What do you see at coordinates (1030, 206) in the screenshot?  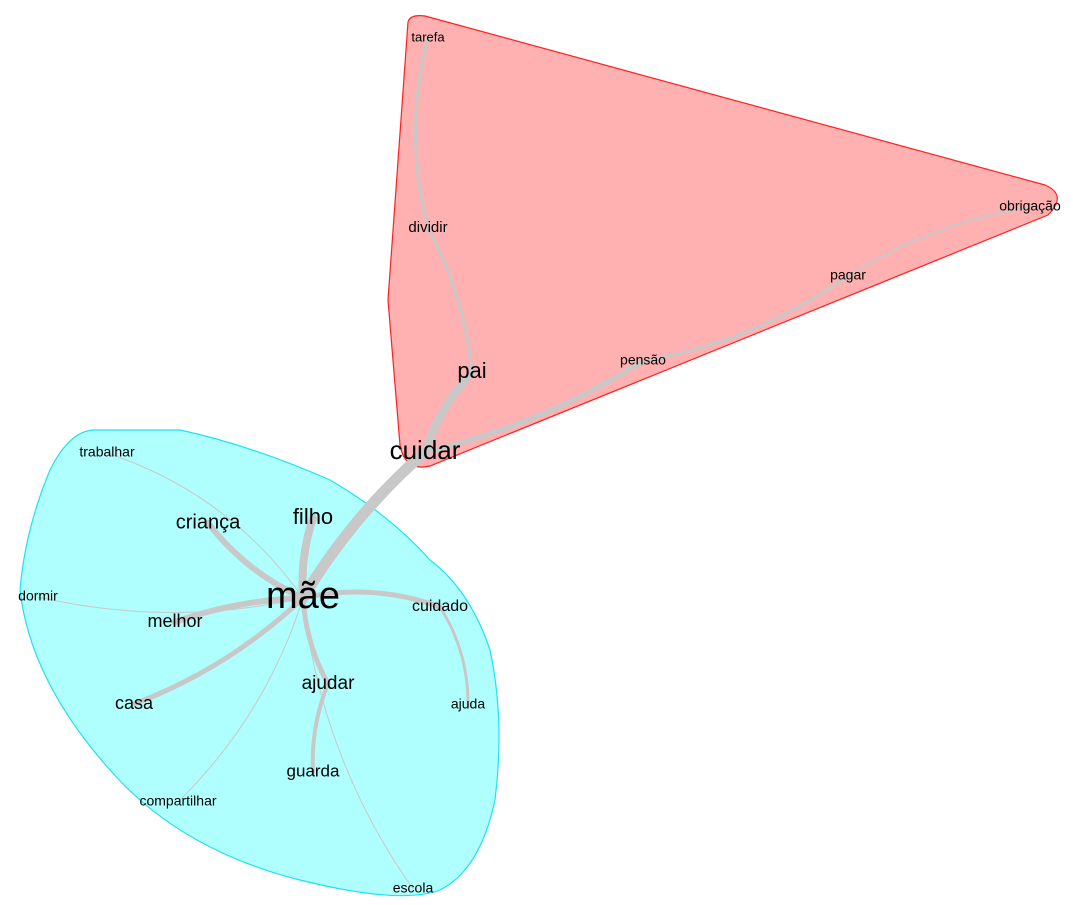 I see `node-label: obrigação` at bounding box center [1030, 206].